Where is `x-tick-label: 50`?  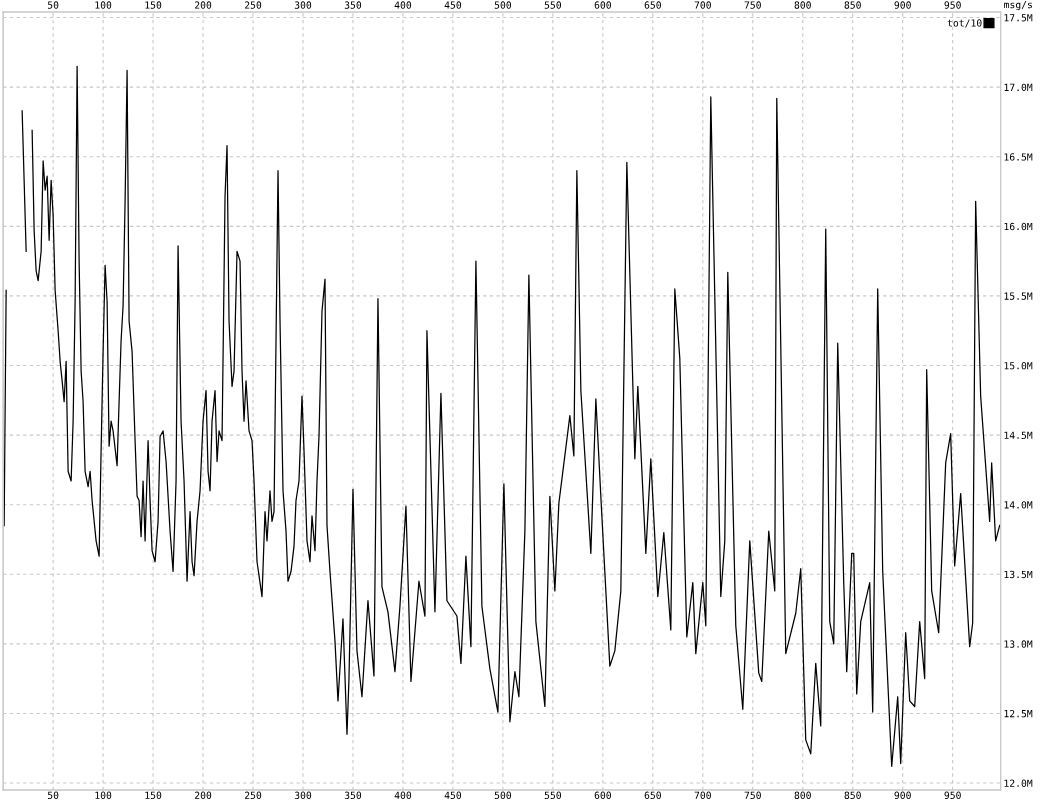
x-tick-label: 50 is located at coordinates (53, 795).